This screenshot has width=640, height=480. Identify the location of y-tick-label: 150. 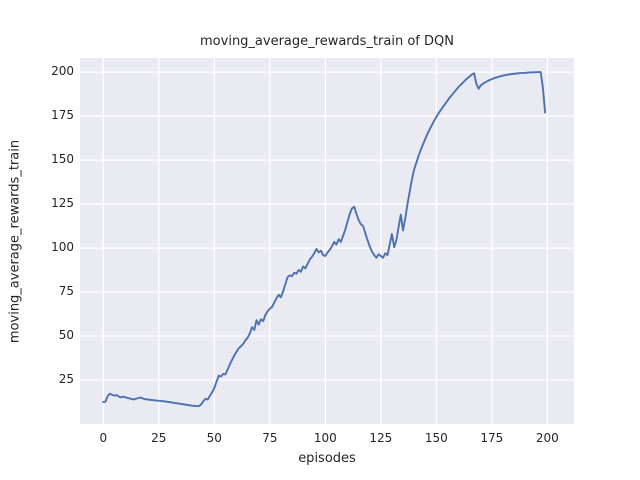
(62, 159).